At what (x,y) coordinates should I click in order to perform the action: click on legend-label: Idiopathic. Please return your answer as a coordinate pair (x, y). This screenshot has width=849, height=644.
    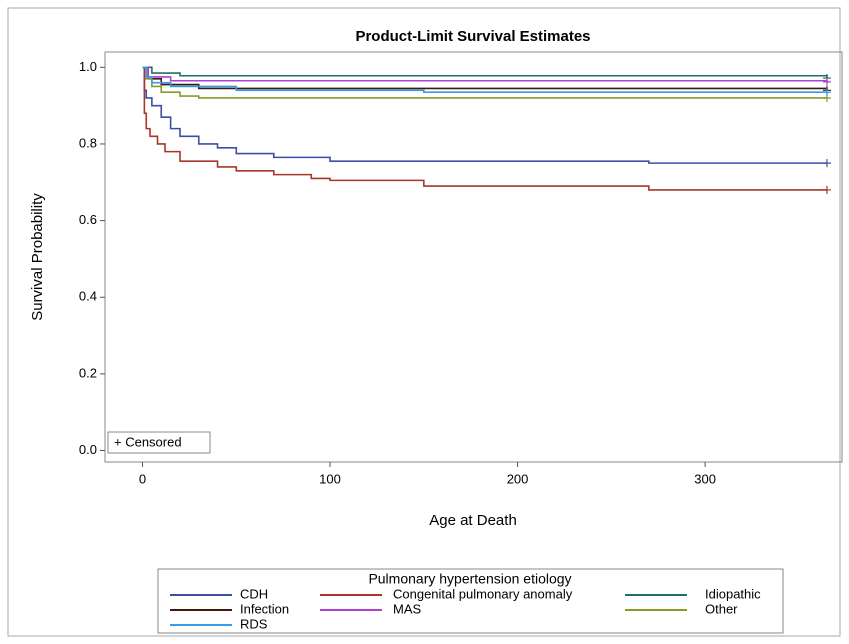
    Looking at the image, I should click on (733, 593).